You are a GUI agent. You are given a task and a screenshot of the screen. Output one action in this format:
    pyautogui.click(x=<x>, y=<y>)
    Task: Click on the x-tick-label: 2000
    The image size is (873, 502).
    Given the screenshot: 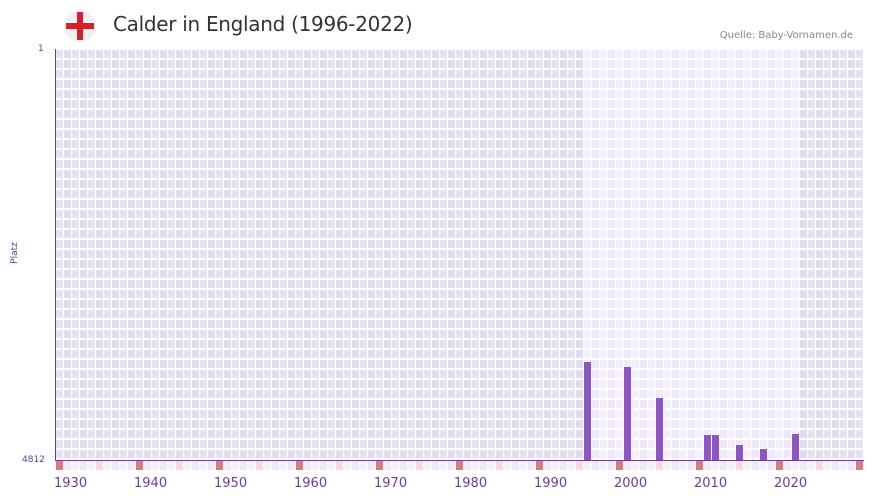 What is the action you would take?
    pyautogui.click(x=631, y=483)
    